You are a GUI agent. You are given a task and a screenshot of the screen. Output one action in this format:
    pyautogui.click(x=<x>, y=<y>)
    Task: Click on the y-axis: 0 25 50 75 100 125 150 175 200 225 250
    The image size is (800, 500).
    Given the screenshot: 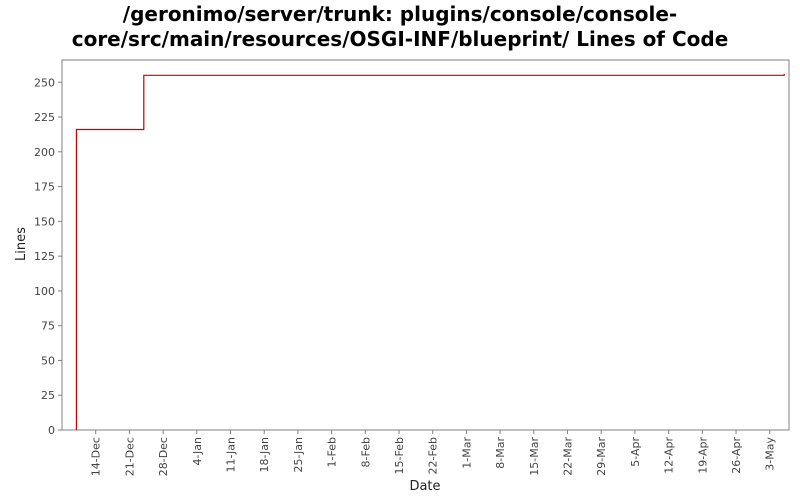 What is the action you would take?
    pyautogui.click(x=48, y=256)
    